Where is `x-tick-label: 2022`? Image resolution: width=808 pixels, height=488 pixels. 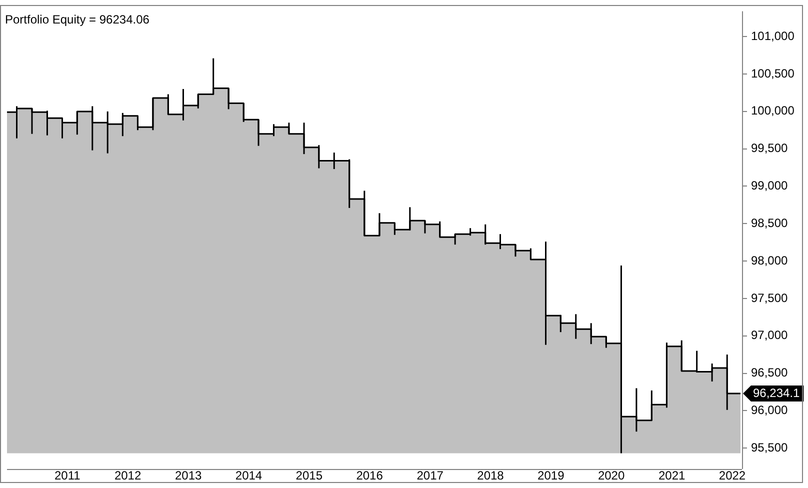
x-tick-label: 2022 is located at coordinates (732, 475).